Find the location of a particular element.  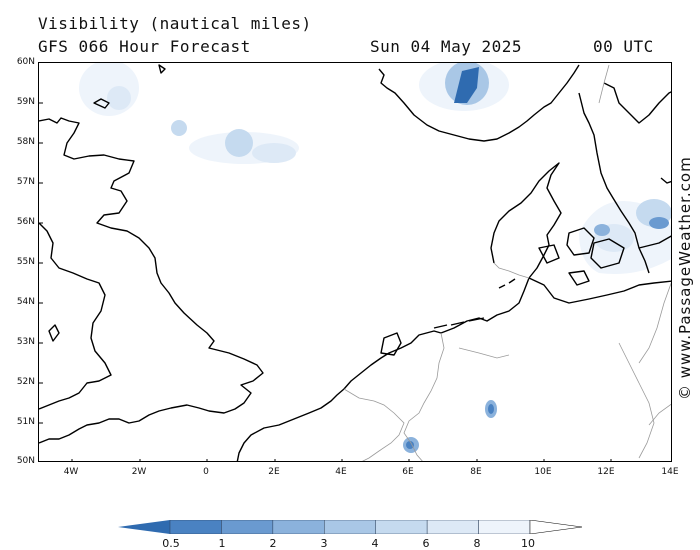

lon-label: 6E is located at coordinates (408, 472).